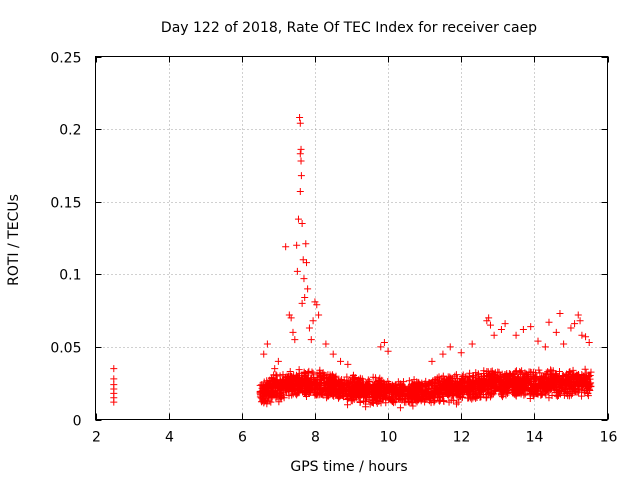  What do you see at coordinates (70, 276) in the screenshot?
I see `y-tick-label: 0.1` at bounding box center [70, 276].